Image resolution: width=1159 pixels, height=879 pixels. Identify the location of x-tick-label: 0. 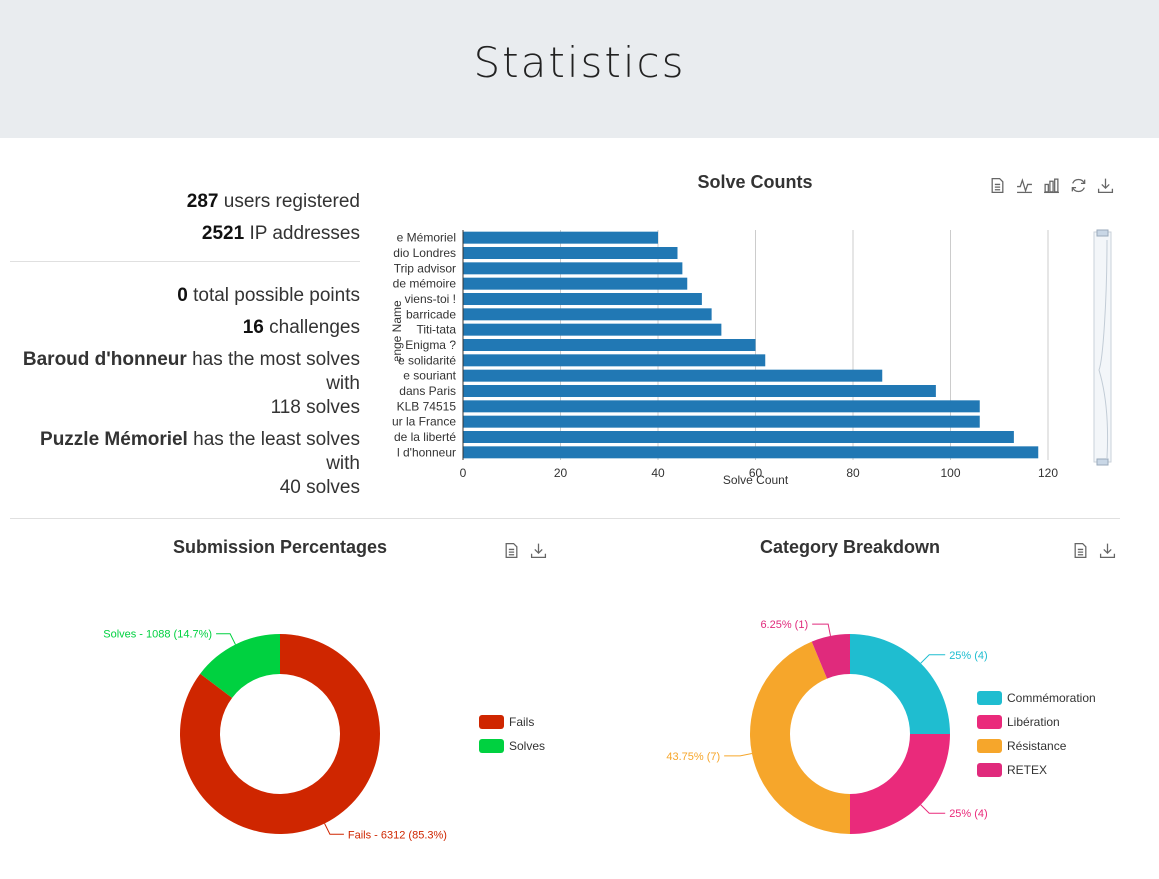
(463, 473).